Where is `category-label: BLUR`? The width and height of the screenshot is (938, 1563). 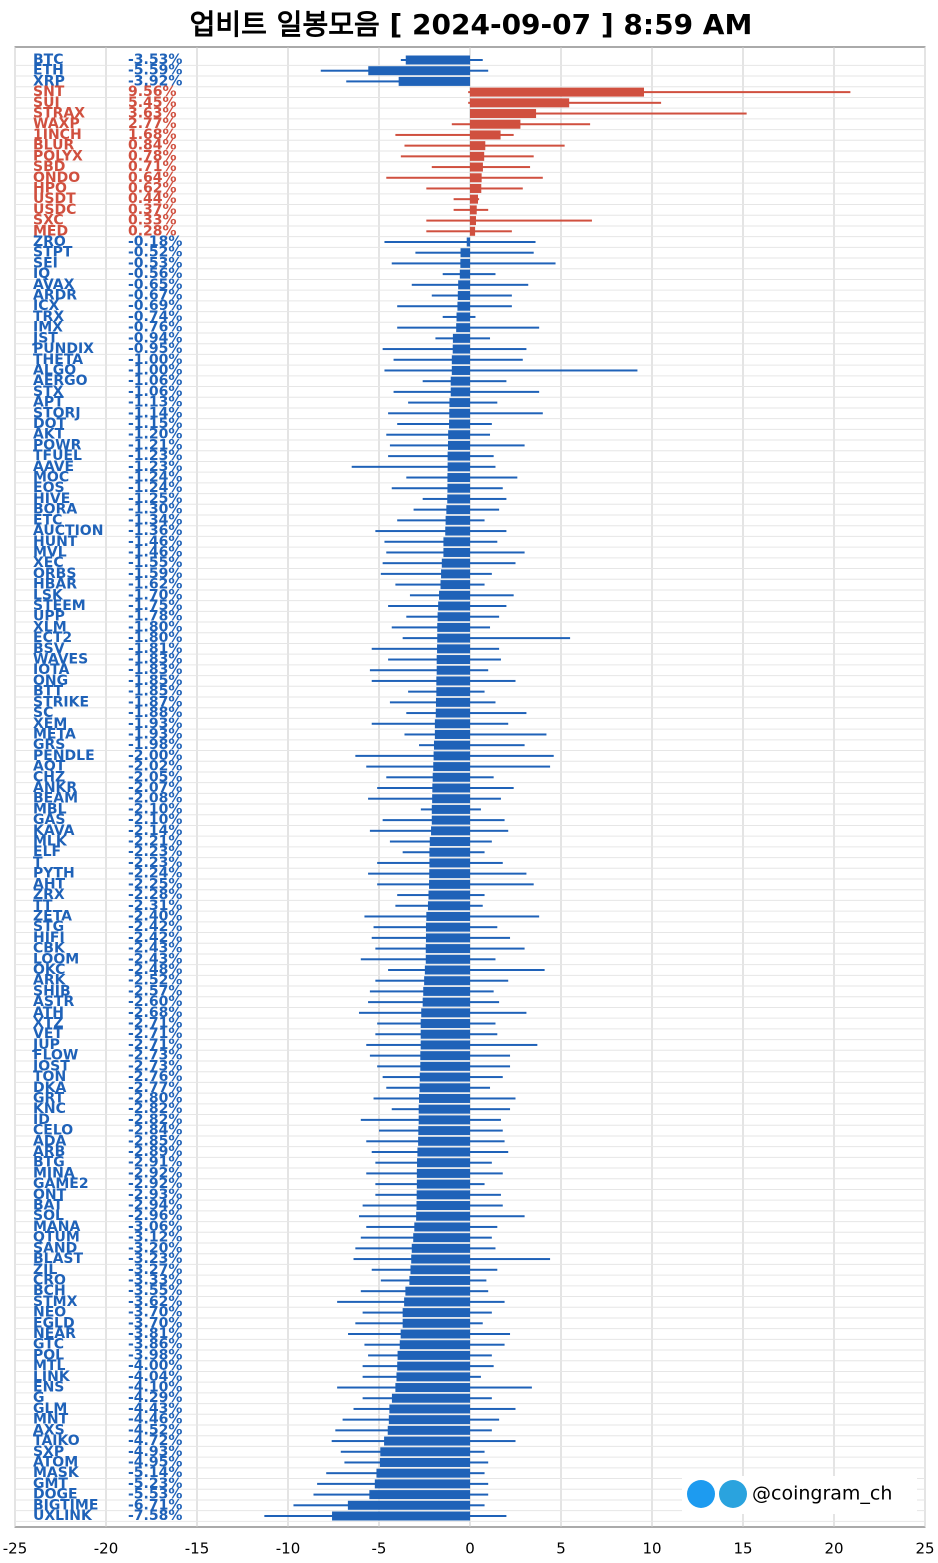
category-label: BLUR is located at coordinates (53, 146).